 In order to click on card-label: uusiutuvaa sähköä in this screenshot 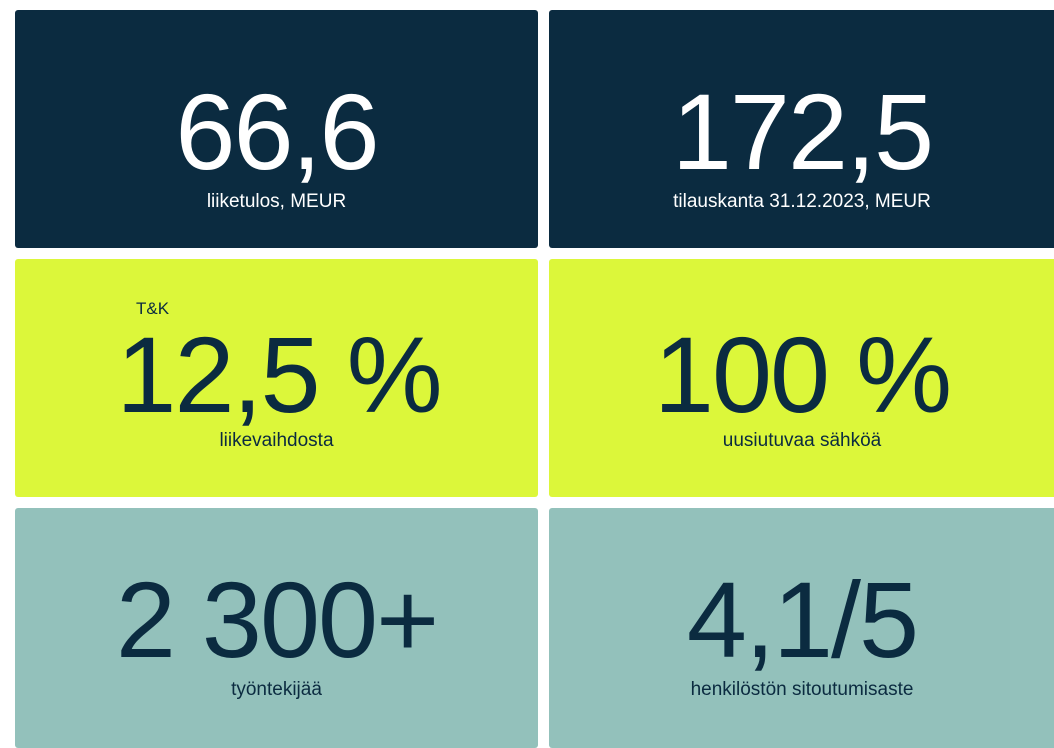, I will do `click(802, 440)`.